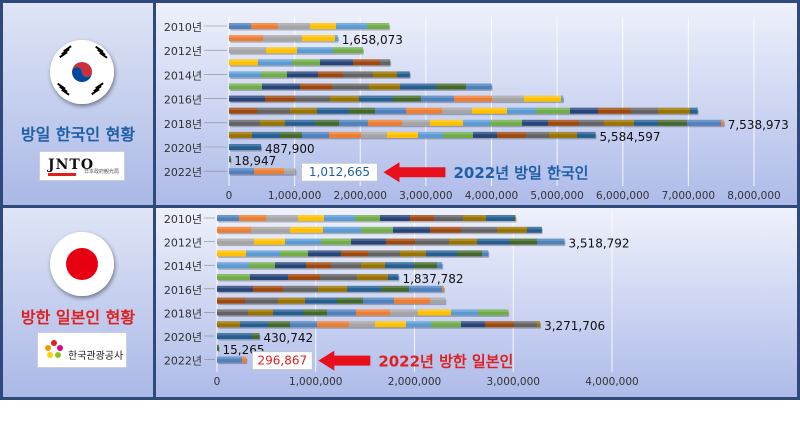  What do you see at coordinates (400, 206) in the screenshot?
I see `panel-divider-horizontal` at bounding box center [400, 206].